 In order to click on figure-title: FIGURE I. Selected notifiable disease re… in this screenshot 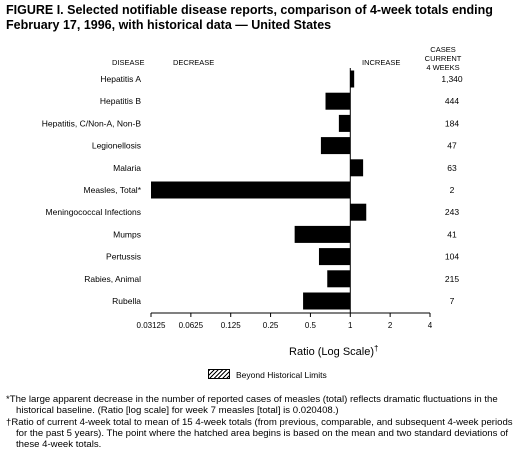, I will do `click(266, 18)`.